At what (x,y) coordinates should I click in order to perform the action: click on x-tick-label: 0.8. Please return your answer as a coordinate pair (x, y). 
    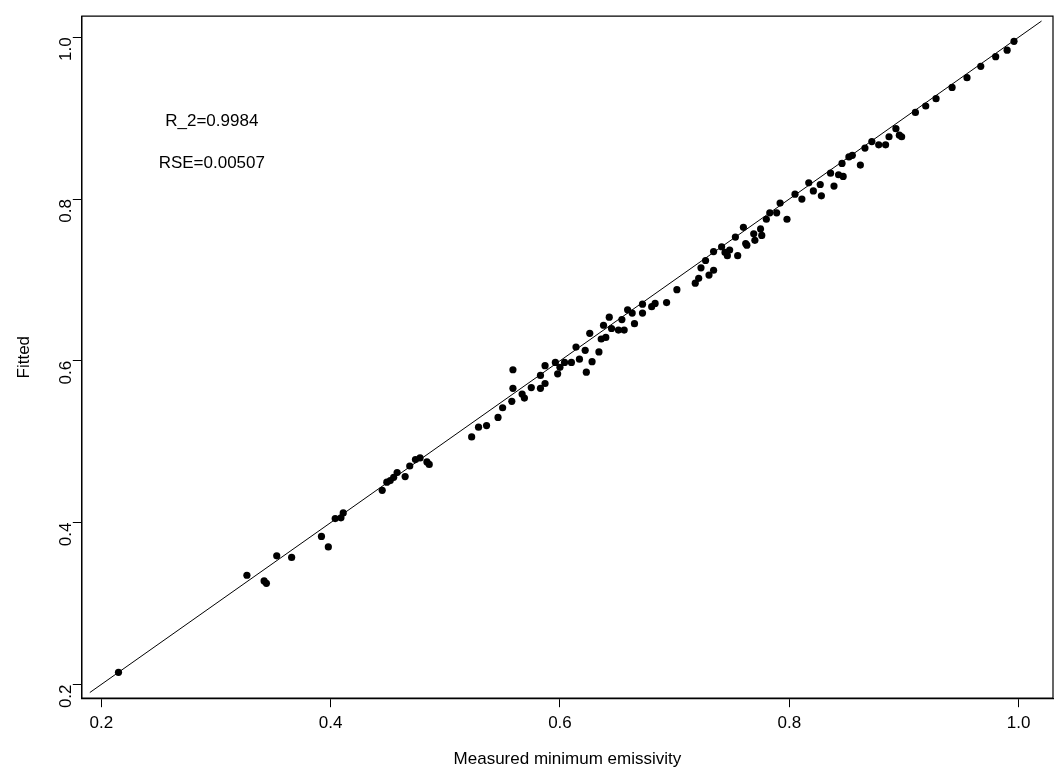
    Looking at the image, I should click on (789, 723).